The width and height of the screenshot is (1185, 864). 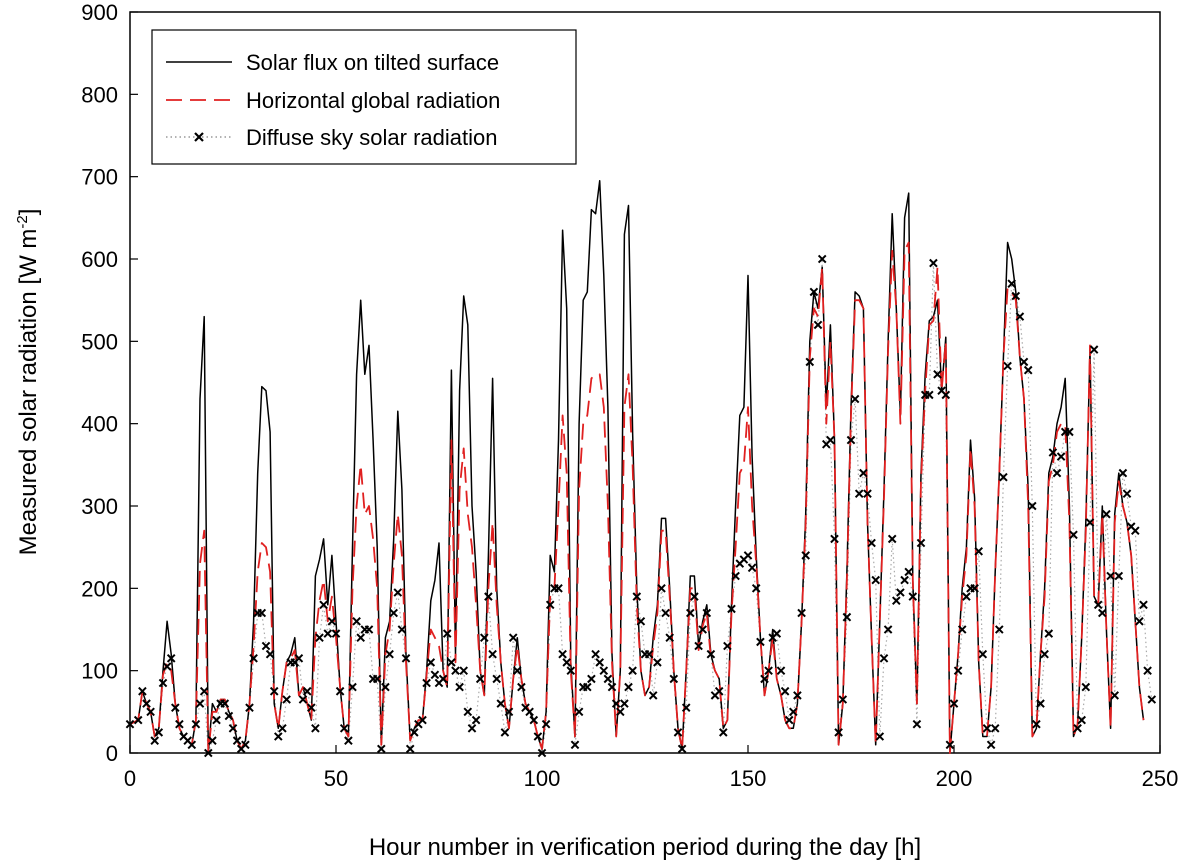 I want to click on y-tick-label: 800, so click(x=99, y=94).